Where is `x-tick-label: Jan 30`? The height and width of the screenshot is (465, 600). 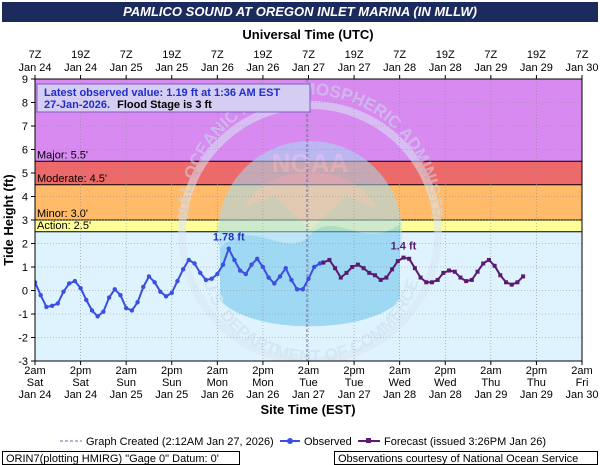 x-tick-label: Jan 30 is located at coordinates (581, 395).